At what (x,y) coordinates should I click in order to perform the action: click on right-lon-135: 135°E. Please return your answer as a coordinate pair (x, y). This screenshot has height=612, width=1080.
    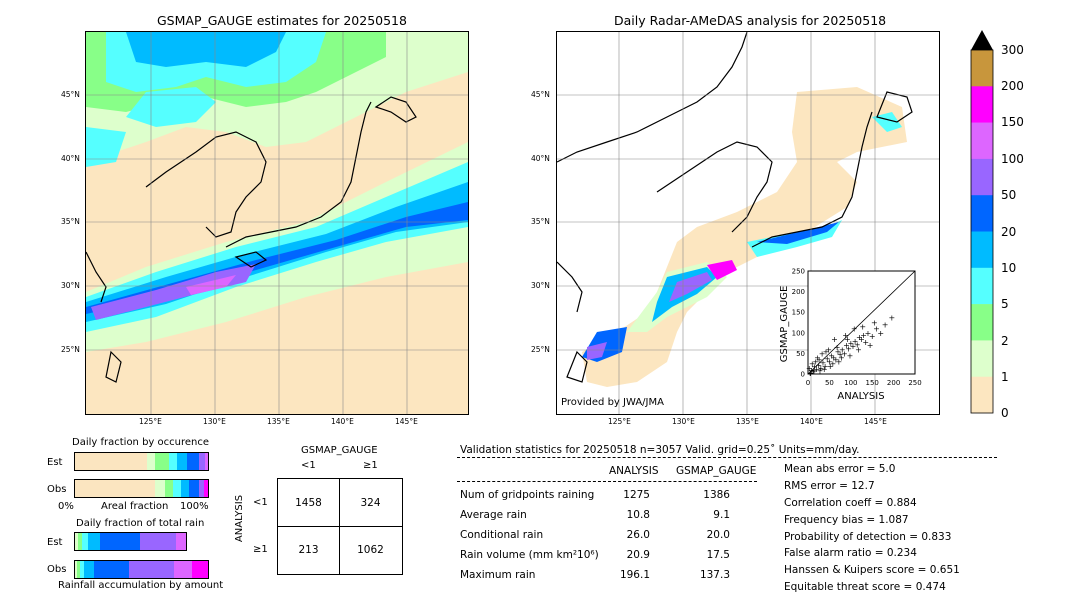
    Looking at the image, I should click on (747, 421).